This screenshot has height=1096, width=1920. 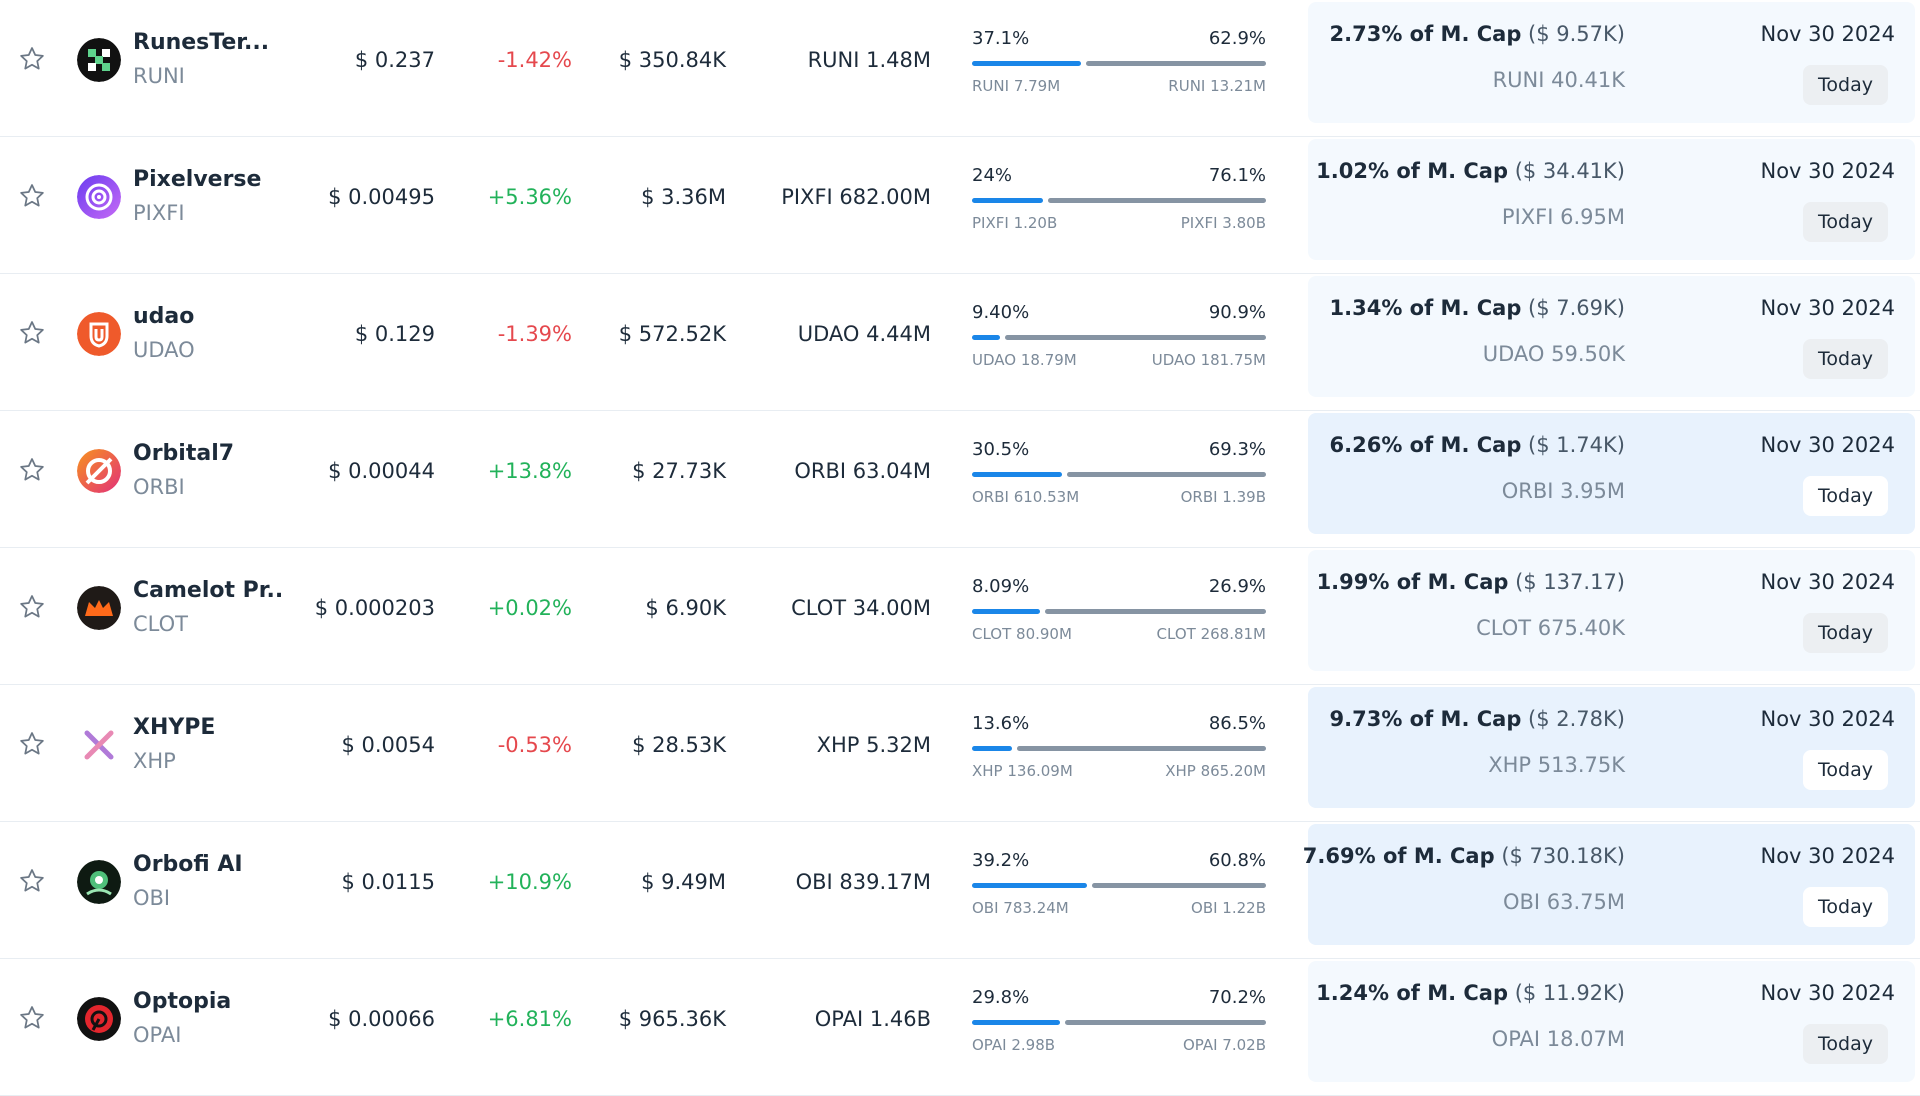 What do you see at coordinates (1558, 80) in the screenshot?
I see `unlock-token-amount: RUNI 40.41K` at bounding box center [1558, 80].